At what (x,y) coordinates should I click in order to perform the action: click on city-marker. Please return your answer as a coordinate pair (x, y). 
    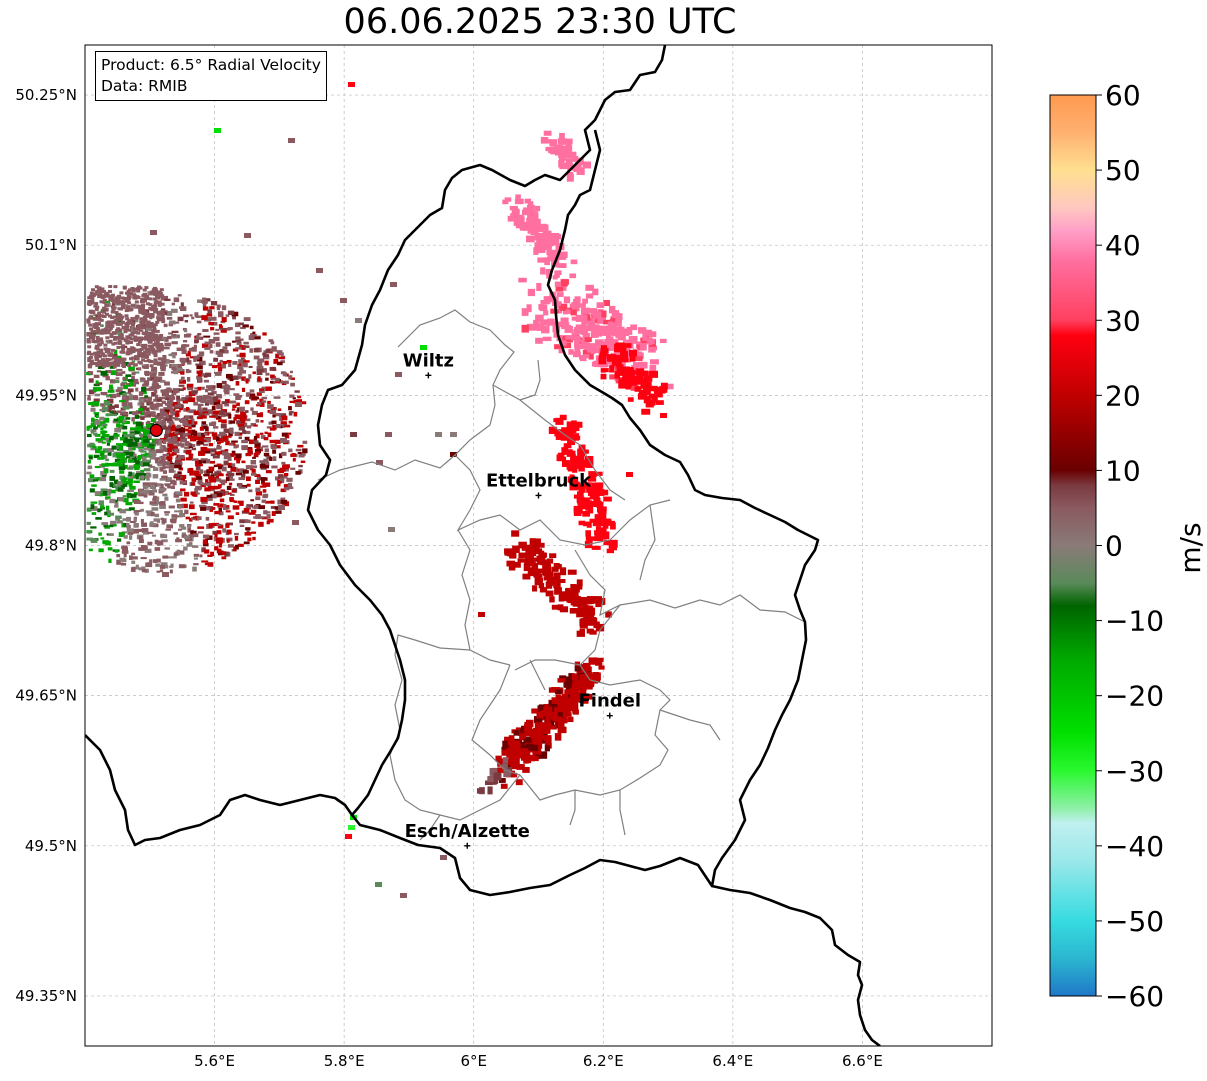
    Looking at the image, I should click on (609, 715).